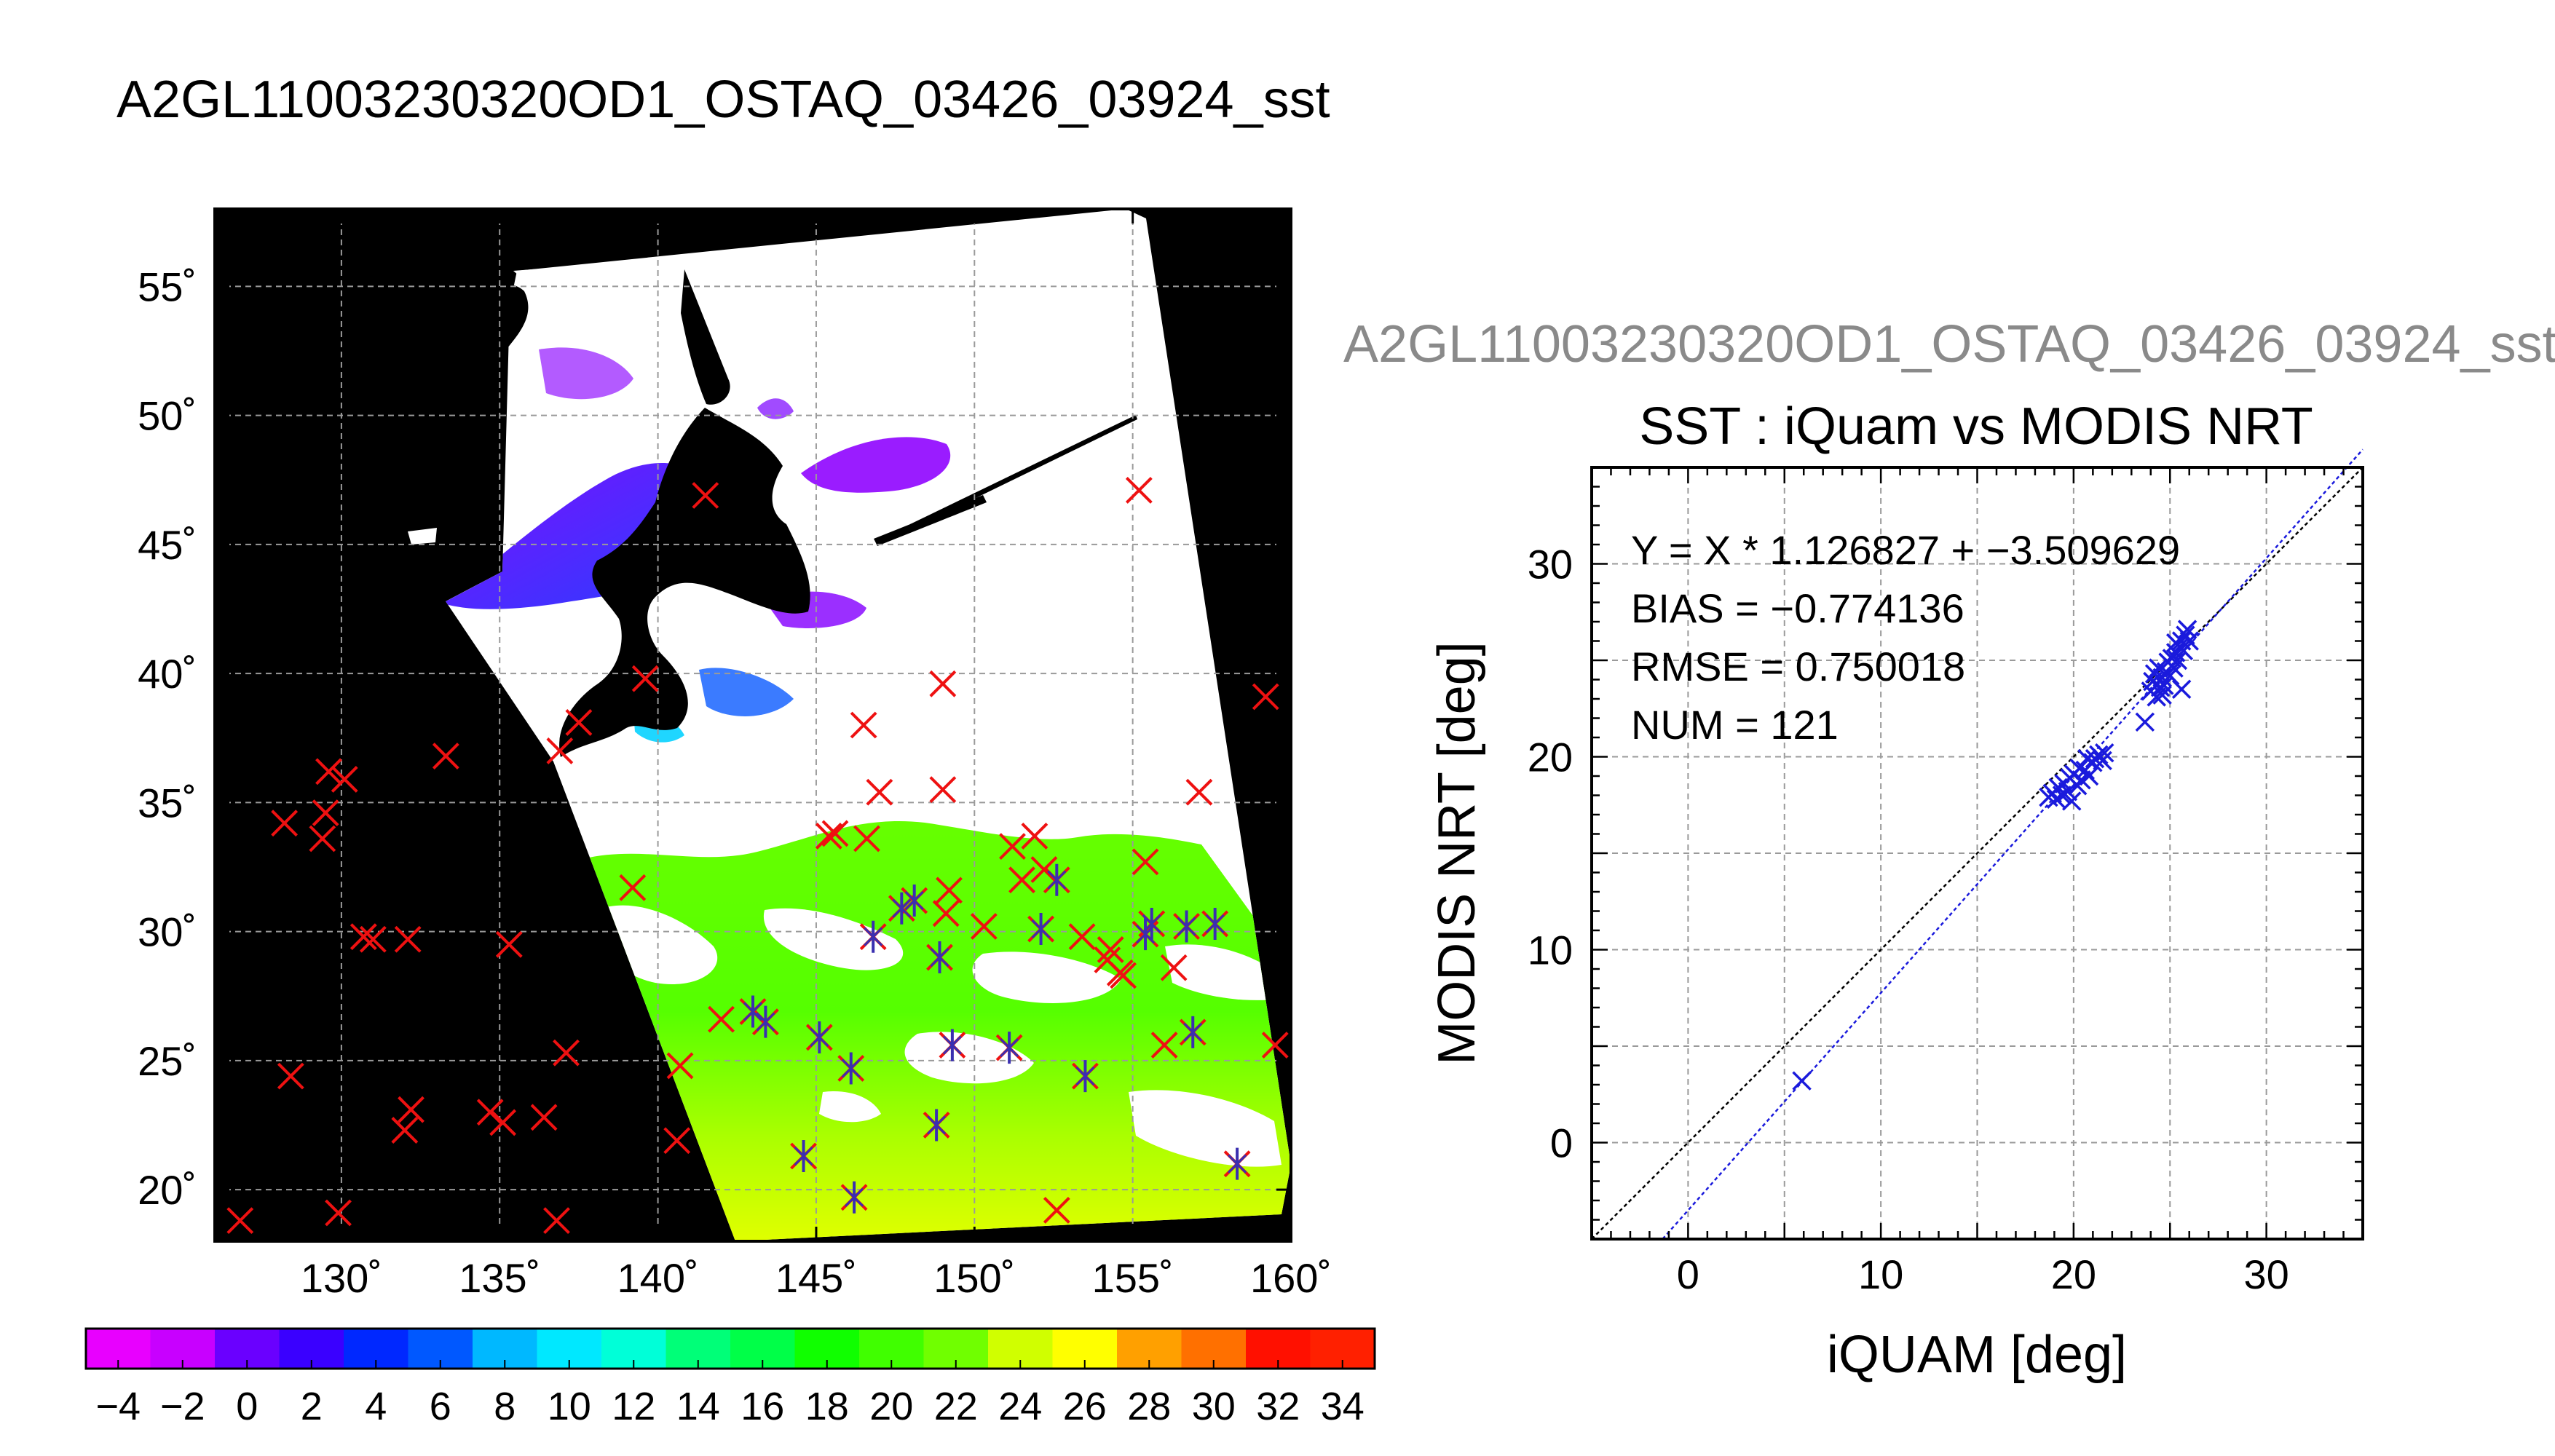 This screenshot has width=2555, height=1456. I want to click on sst-ocean-band, so click(937, 1031).